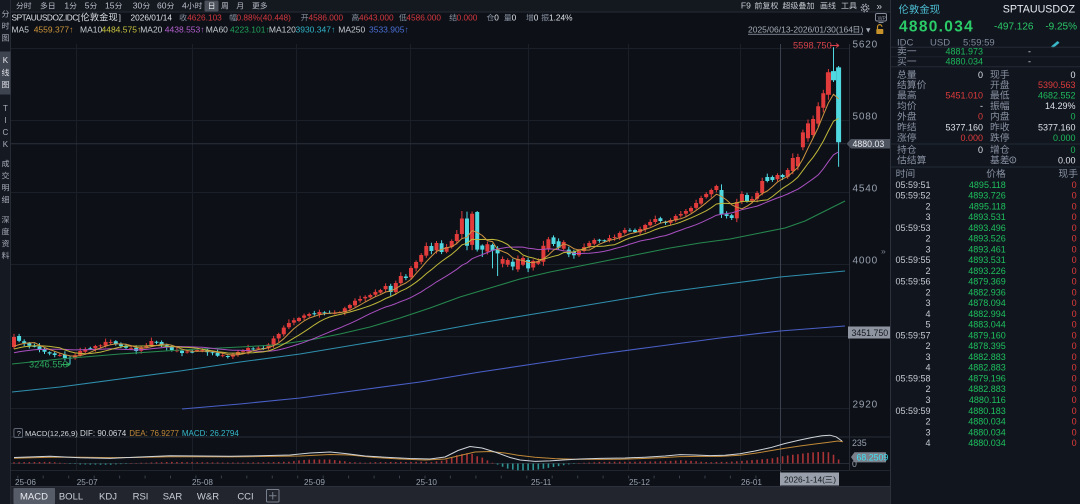 The height and width of the screenshot is (504, 1080). What do you see at coordinates (173, 497) in the screenshot?
I see `svg-text: SAR` at bounding box center [173, 497].